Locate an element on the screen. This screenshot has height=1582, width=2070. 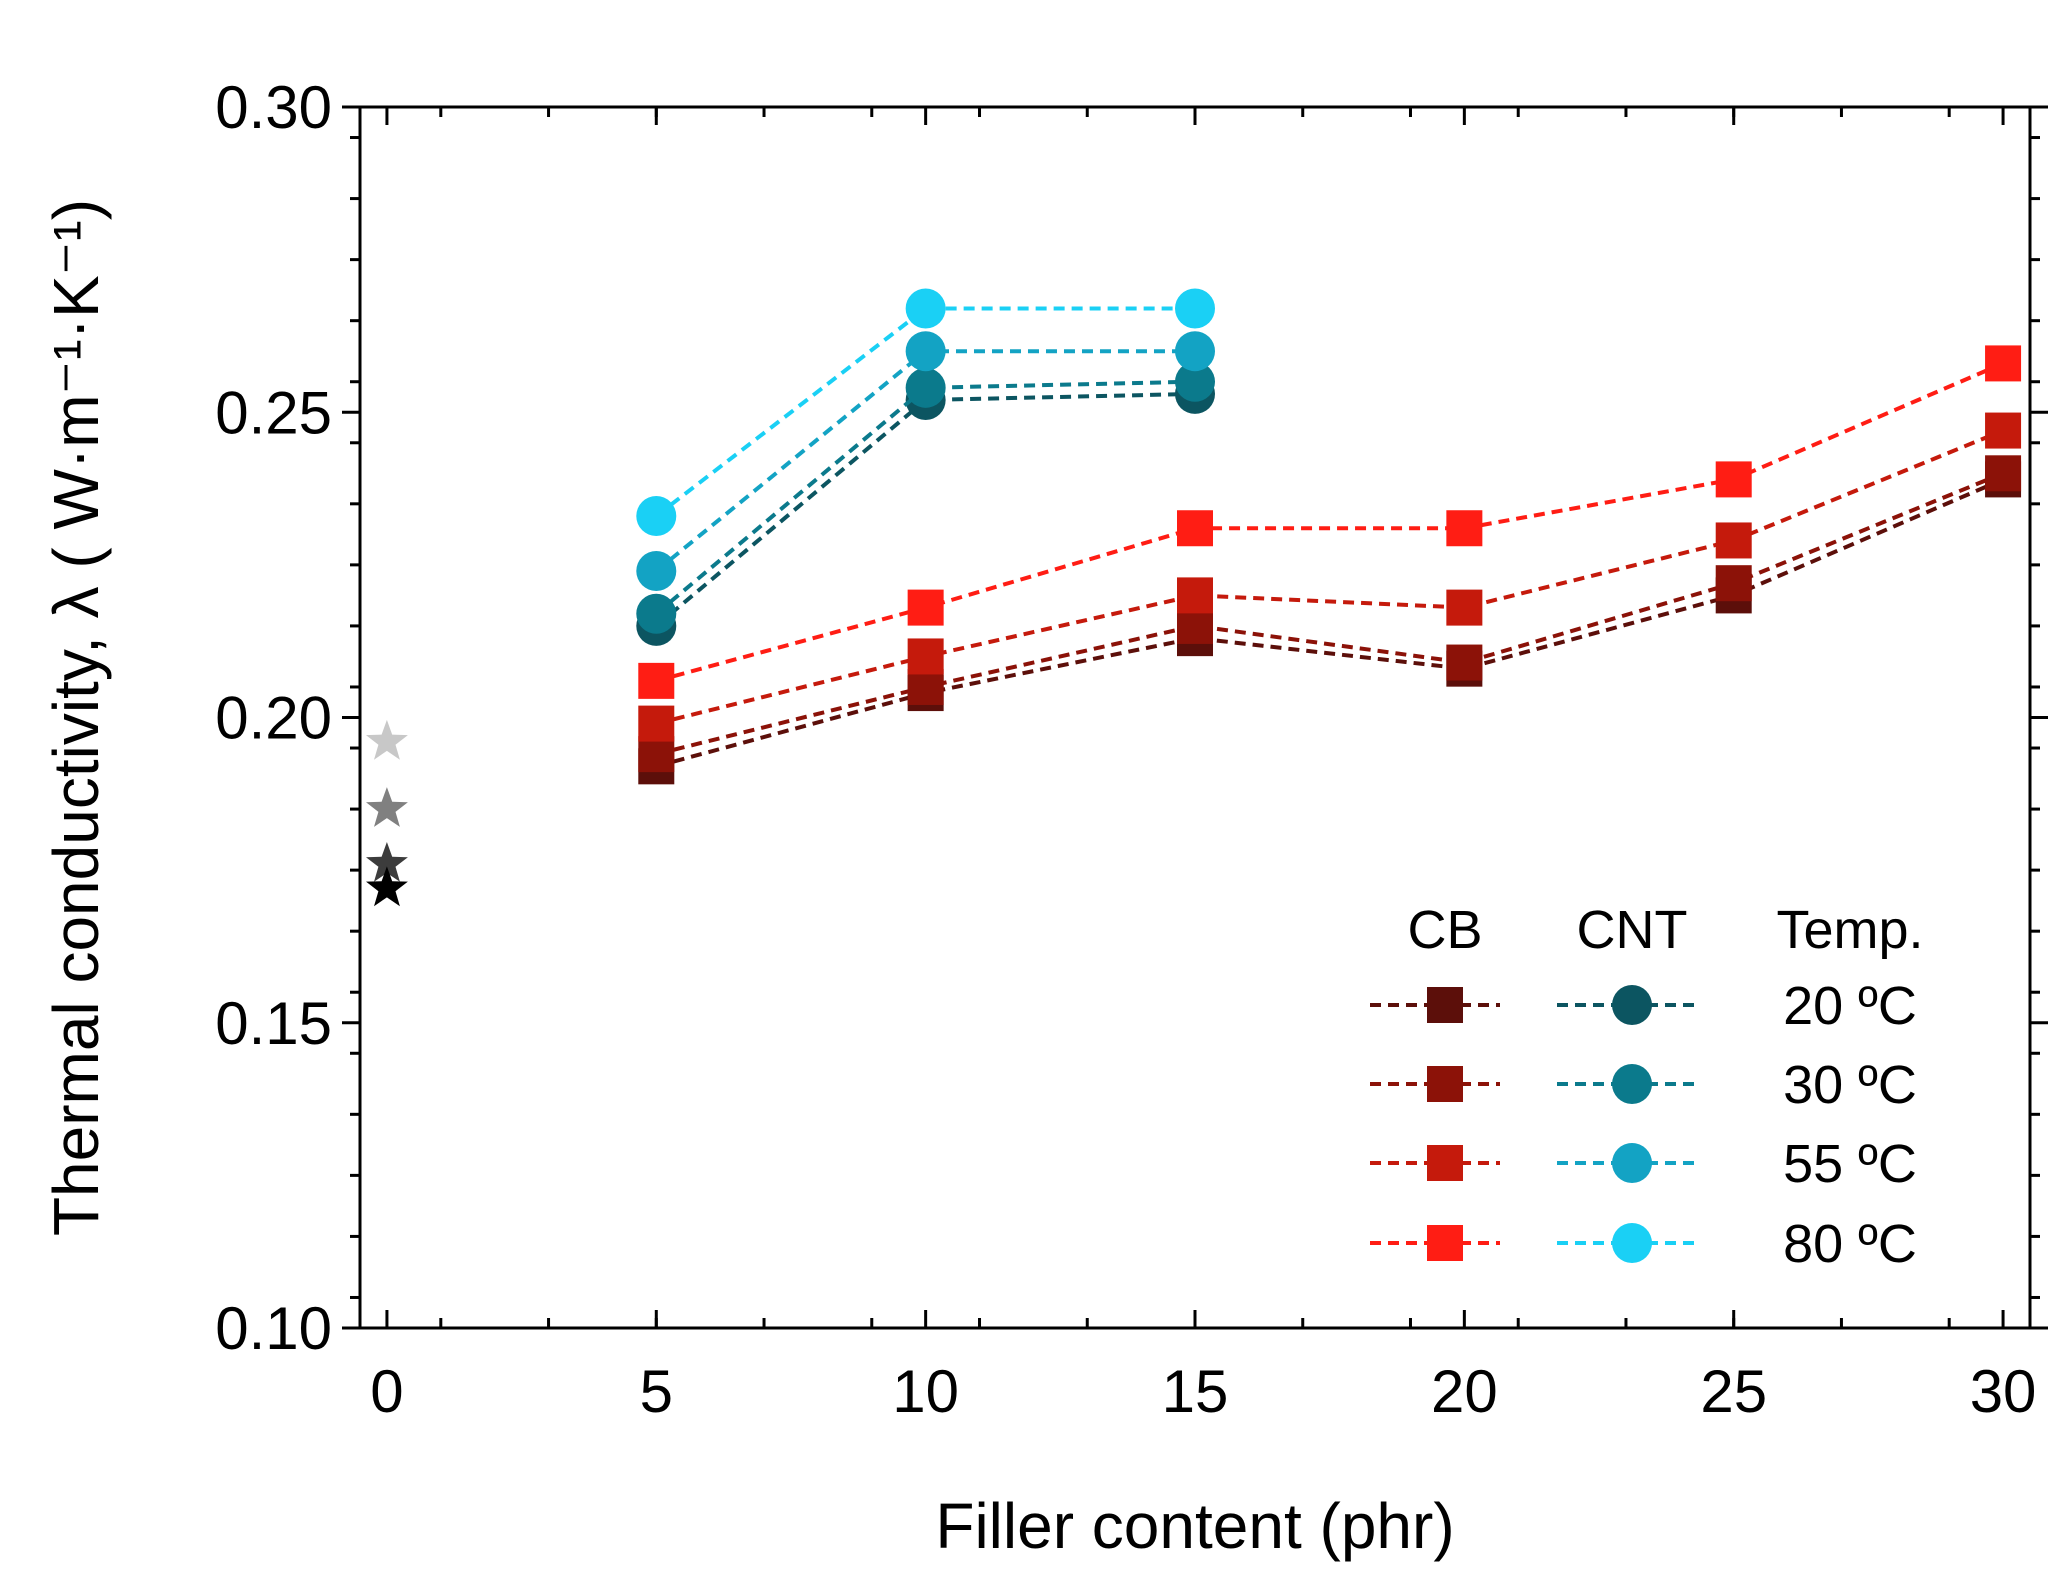
series-unfilled-30-c is located at coordinates (387, 862).